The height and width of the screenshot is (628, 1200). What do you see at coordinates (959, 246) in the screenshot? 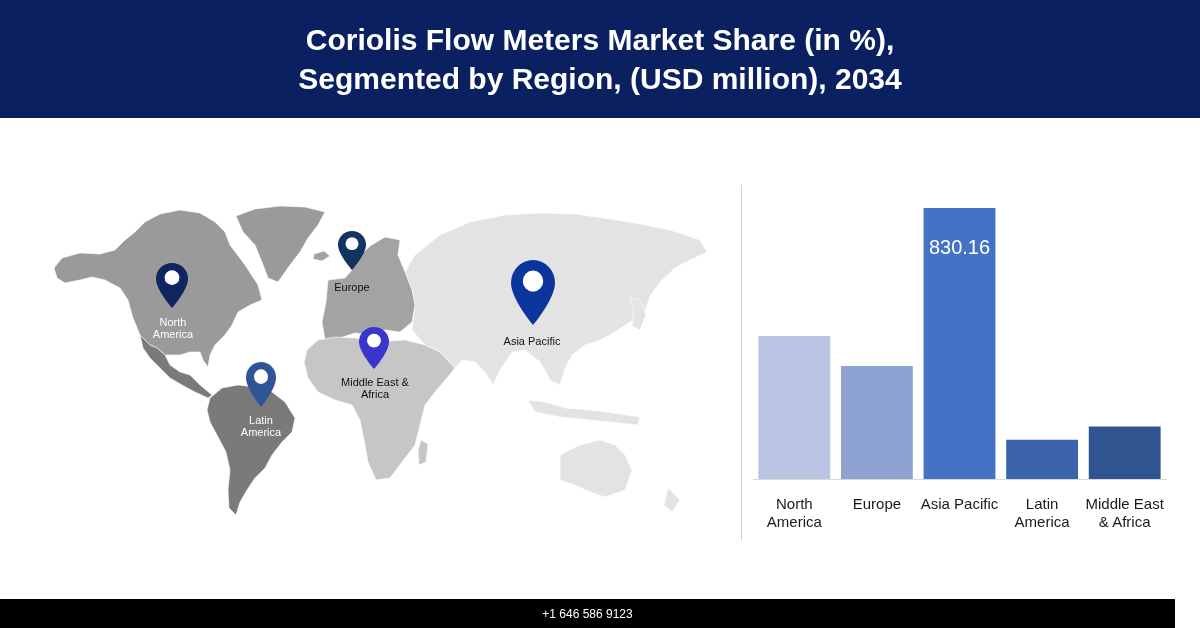
I see `data-label: 830.16` at bounding box center [959, 246].